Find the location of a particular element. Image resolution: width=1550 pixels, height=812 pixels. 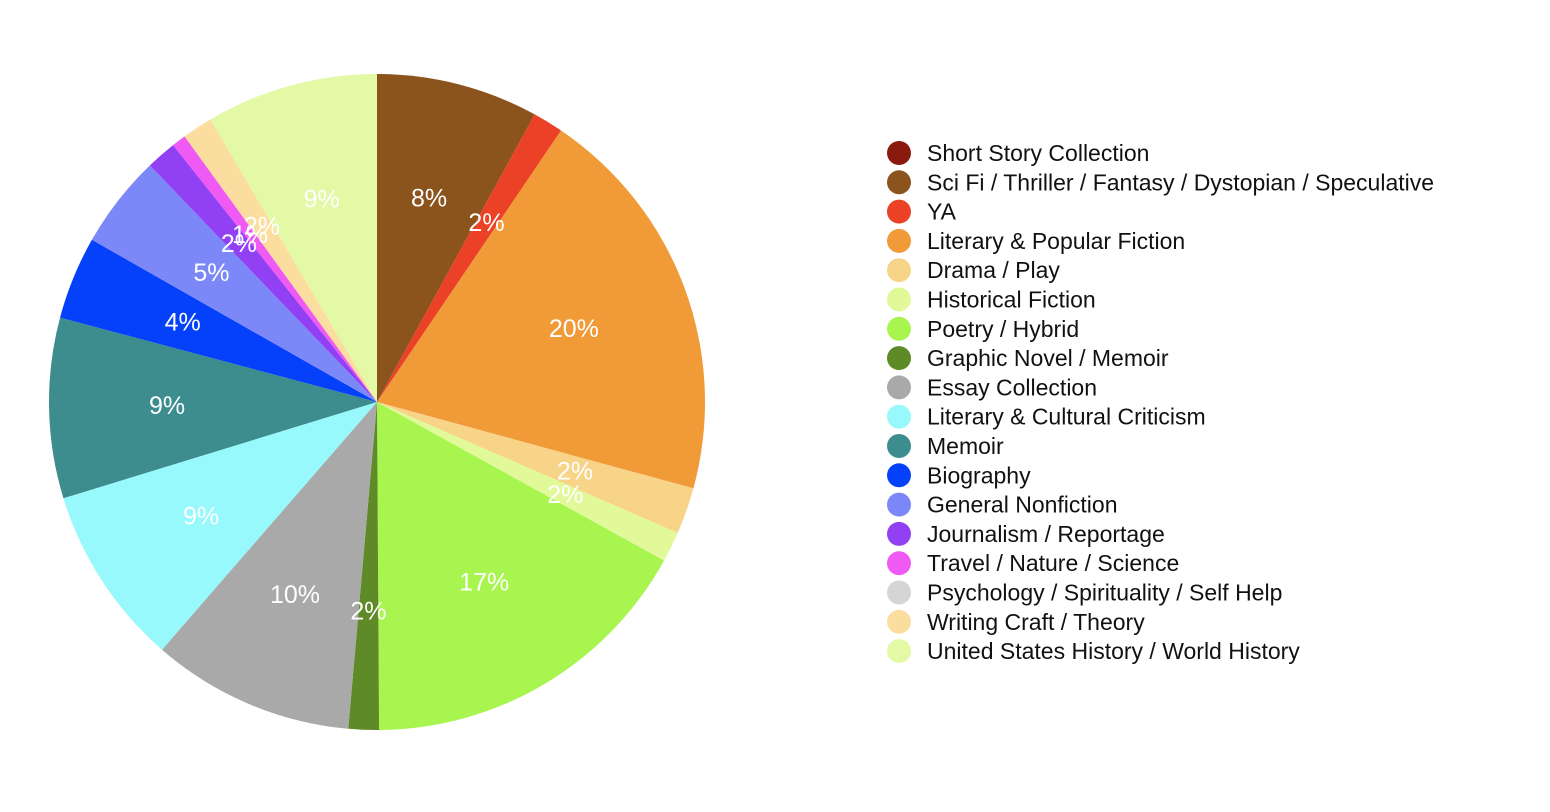

slice-label-literary-cultural-criticism: 9% is located at coordinates (201, 517).